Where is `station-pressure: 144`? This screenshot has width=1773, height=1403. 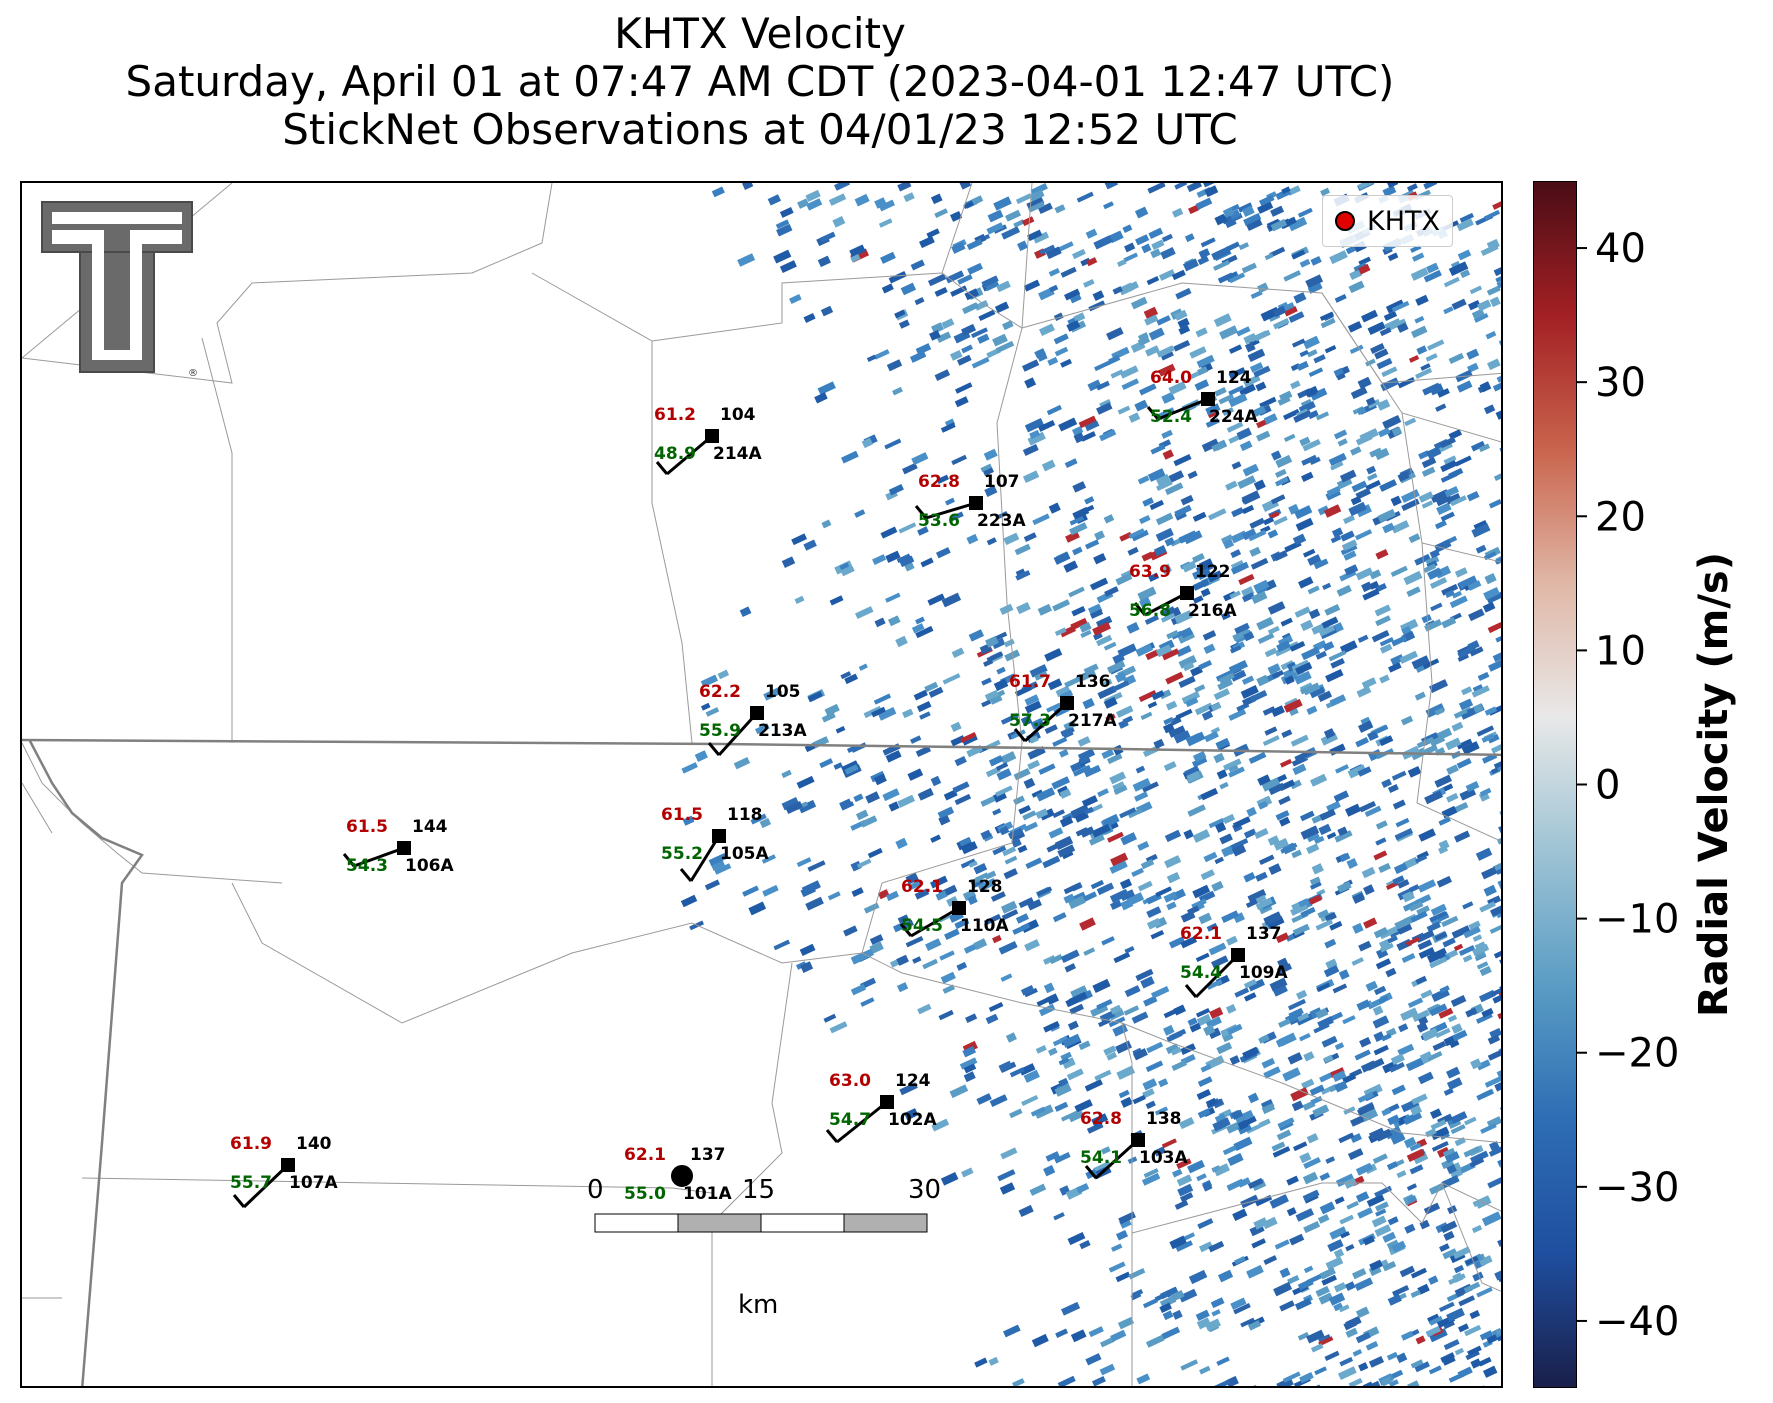
station-pressure: 144 is located at coordinates (430, 827).